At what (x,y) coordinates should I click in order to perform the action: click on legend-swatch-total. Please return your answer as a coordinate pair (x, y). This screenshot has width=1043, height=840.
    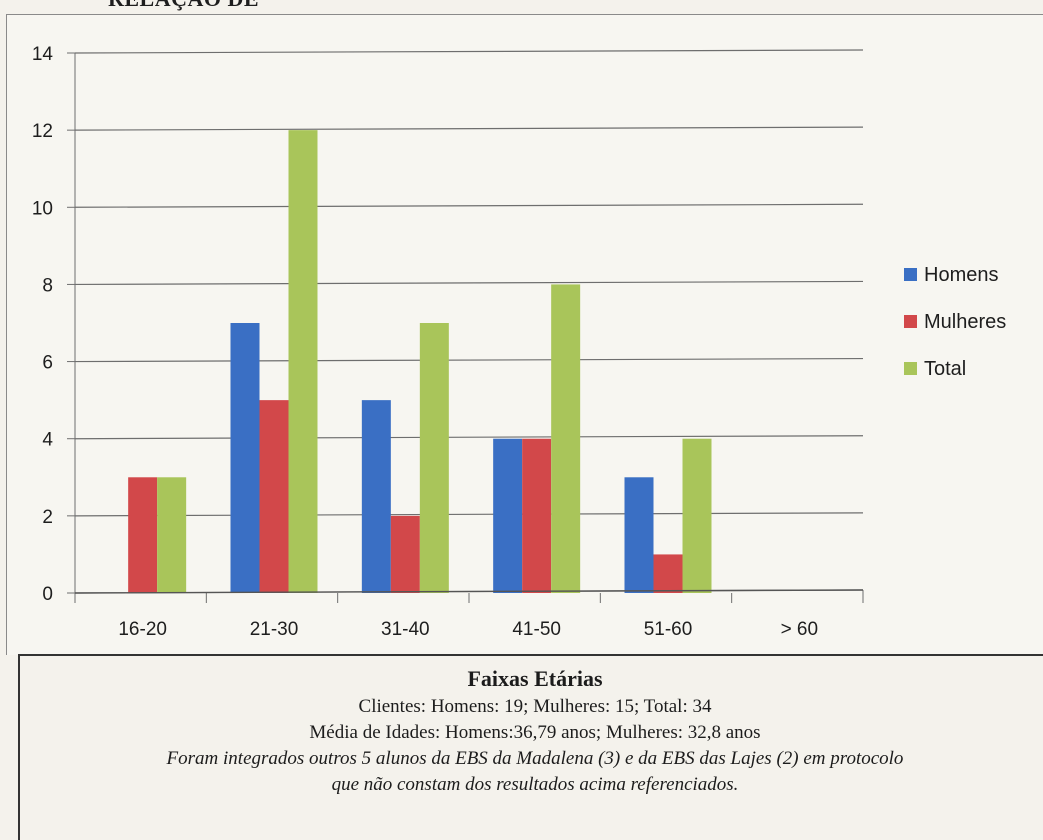
    Looking at the image, I should click on (910, 368).